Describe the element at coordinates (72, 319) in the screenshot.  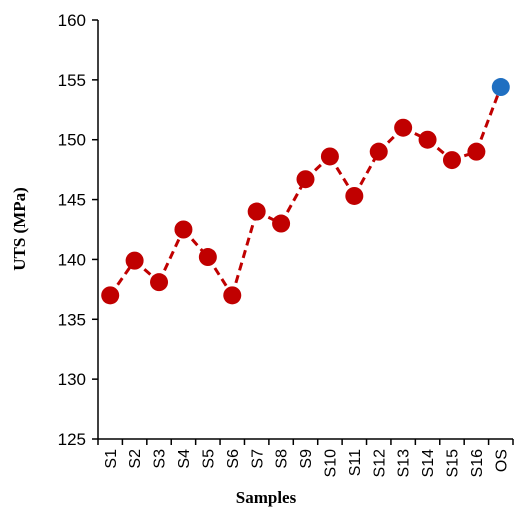
I see `y-tick-label: 135` at that location.